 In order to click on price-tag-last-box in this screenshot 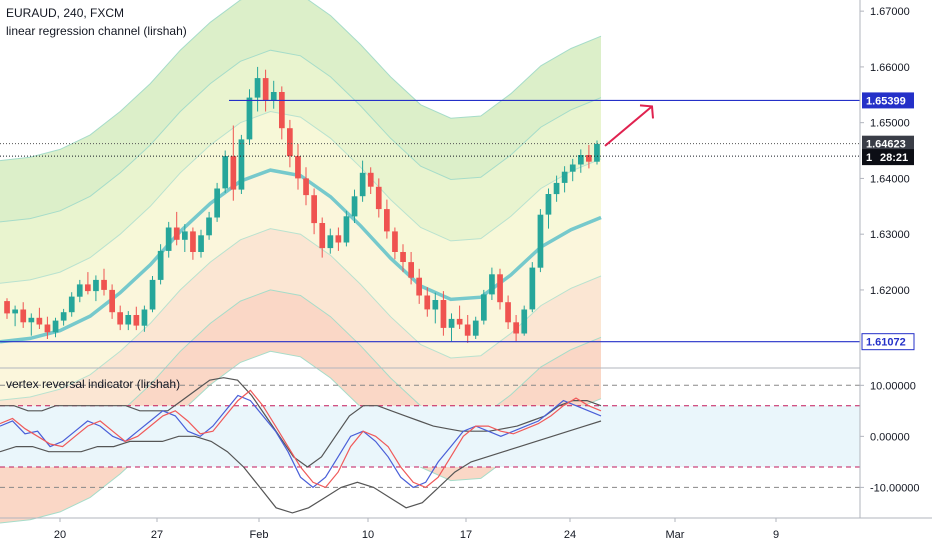, I will do `click(888, 143)`.